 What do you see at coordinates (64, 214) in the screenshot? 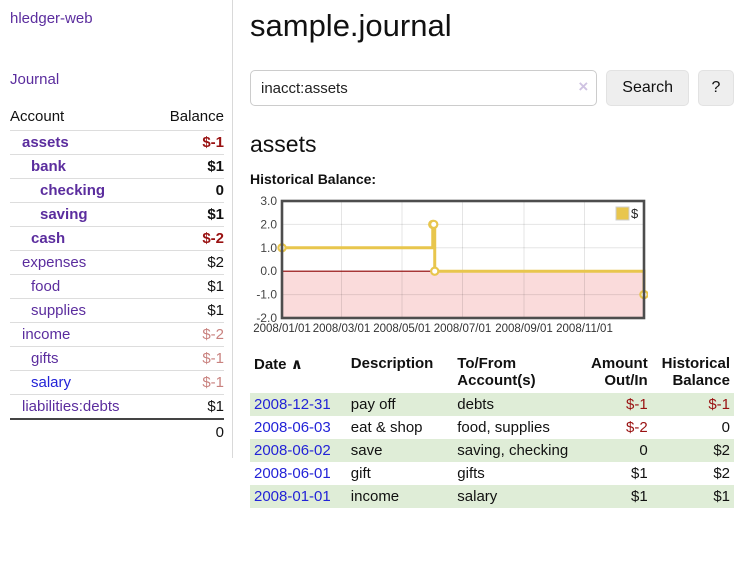
I see `account-link: saving` at bounding box center [64, 214].